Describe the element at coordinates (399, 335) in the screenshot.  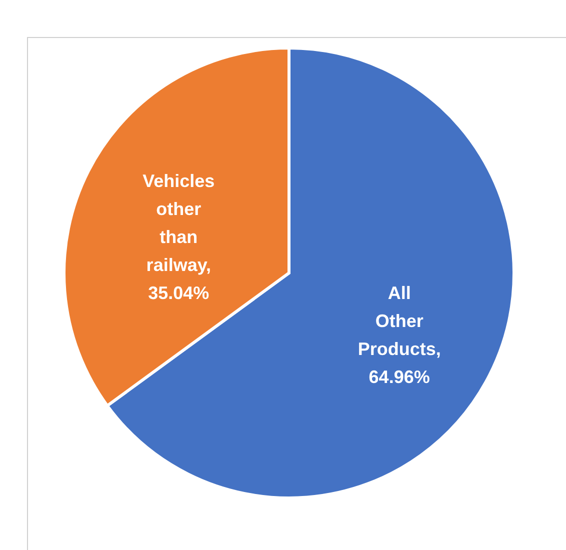
I see `slice-label: All Other Products, 64.96%` at that location.